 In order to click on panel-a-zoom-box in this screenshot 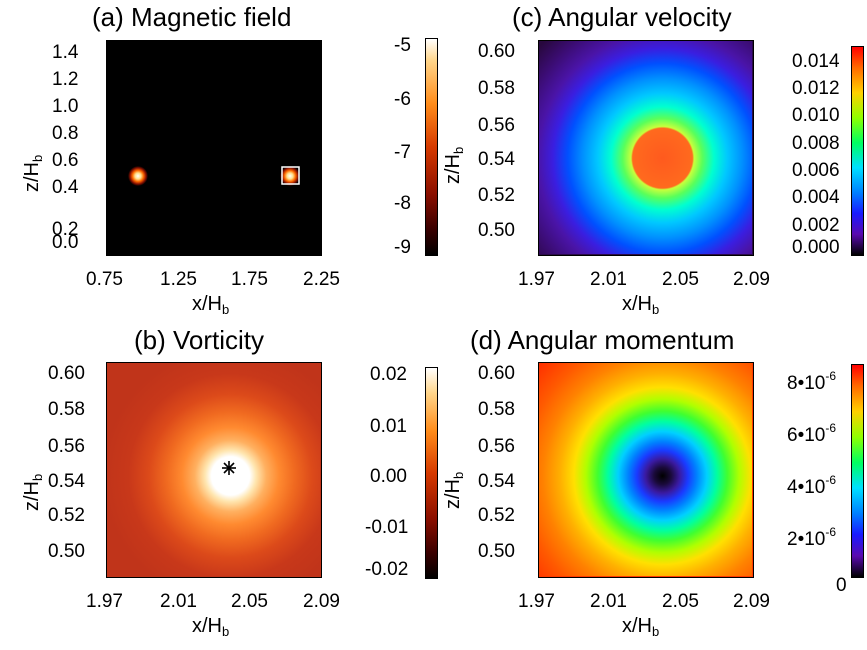, I will do `click(290, 175)`.